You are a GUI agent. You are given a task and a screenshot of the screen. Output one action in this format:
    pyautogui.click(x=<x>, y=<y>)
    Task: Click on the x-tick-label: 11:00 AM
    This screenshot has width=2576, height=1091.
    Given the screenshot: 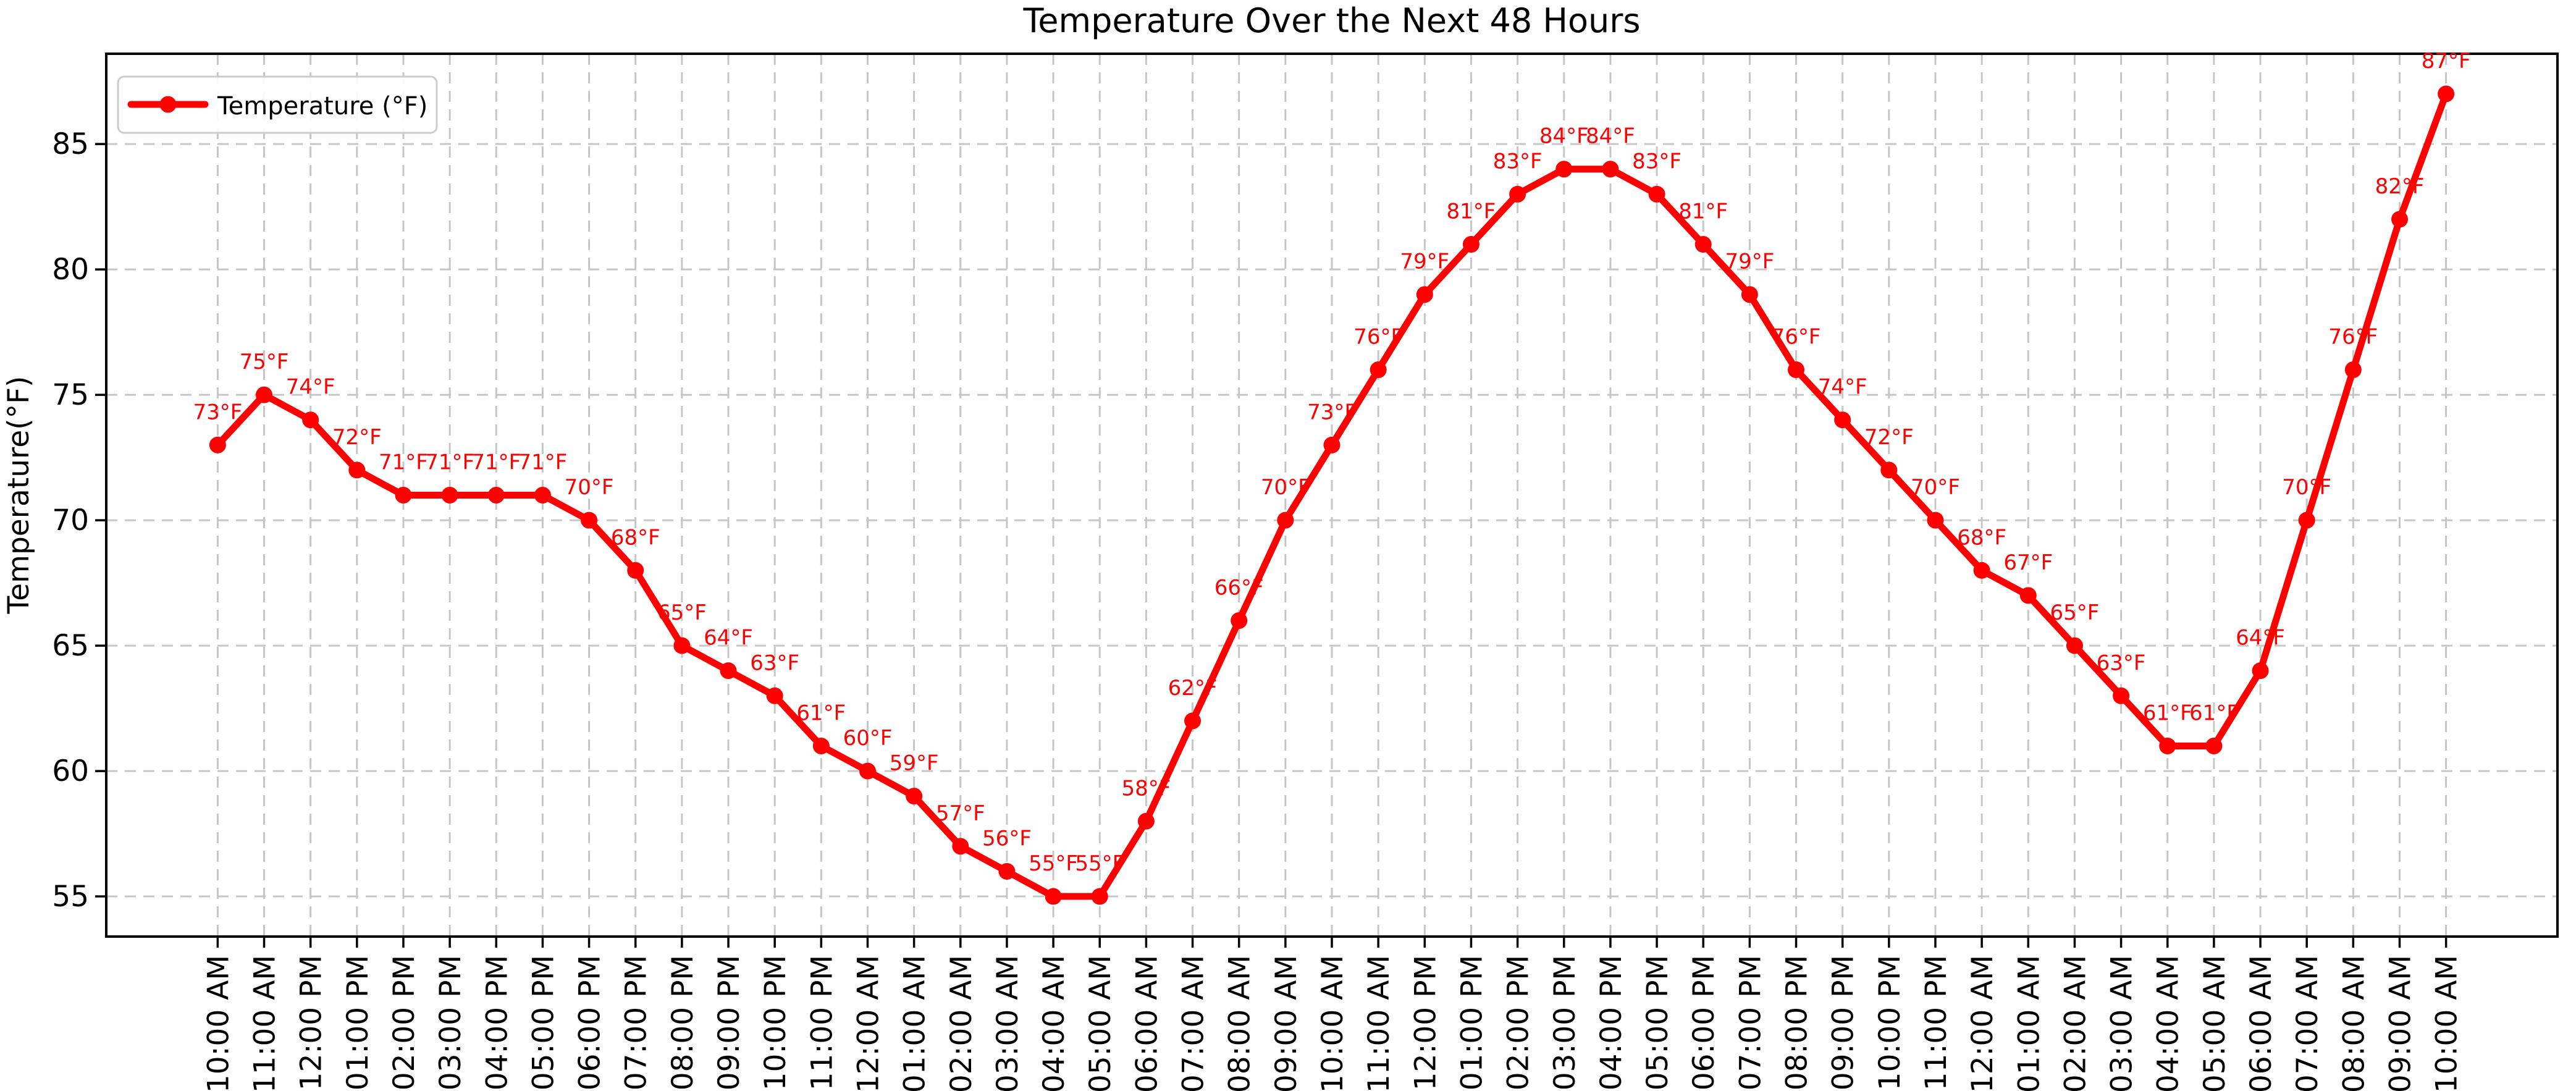 What is the action you would take?
    pyautogui.click(x=265, y=1023)
    